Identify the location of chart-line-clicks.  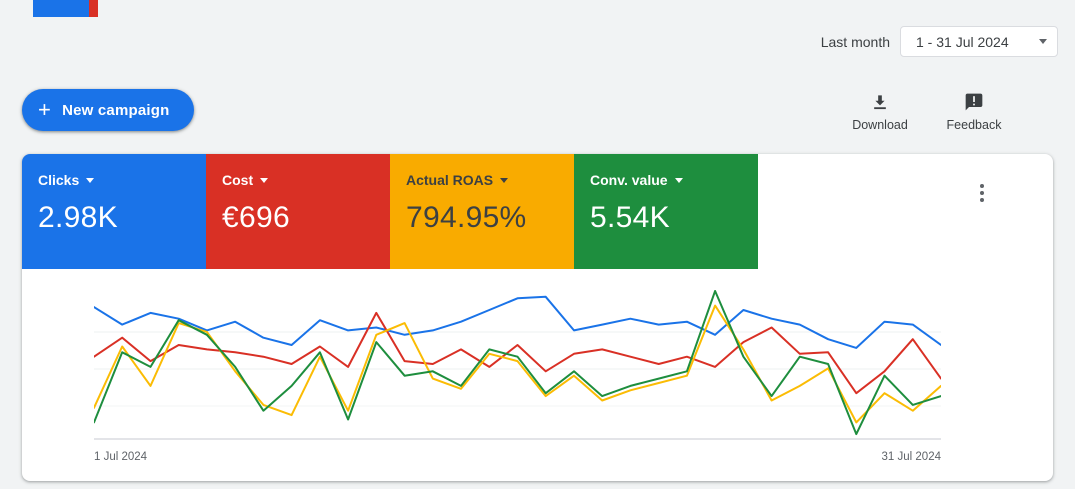
(517, 322).